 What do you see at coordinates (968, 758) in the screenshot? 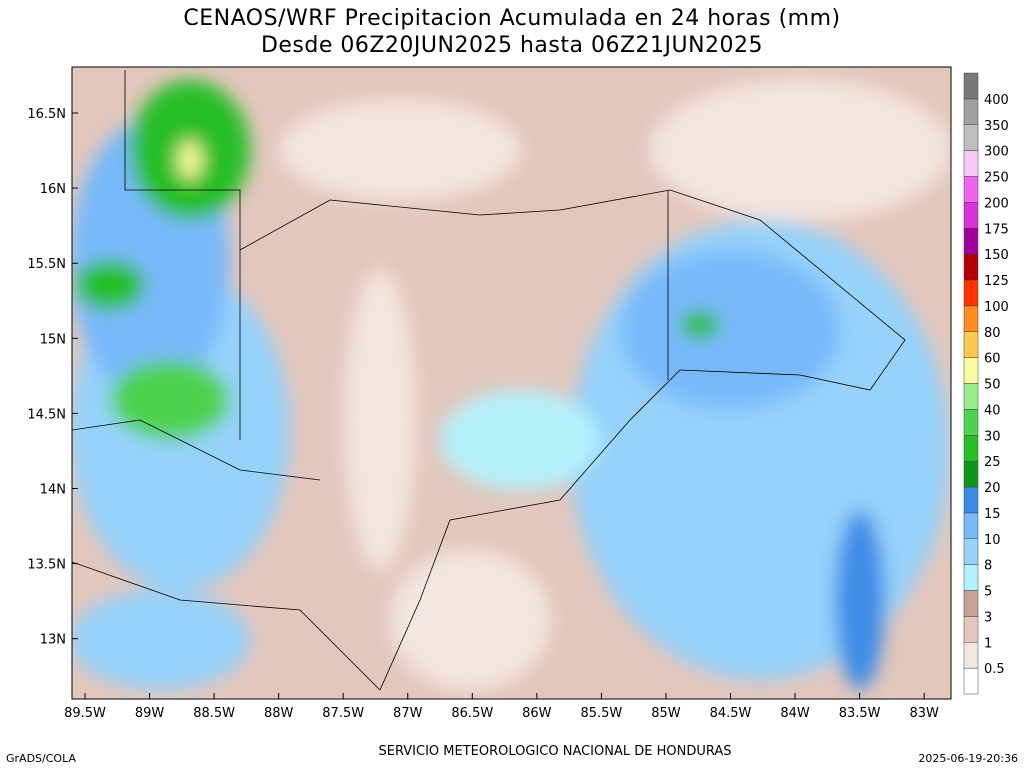
I see `footer-right: 2025-06-19-20:36` at bounding box center [968, 758].